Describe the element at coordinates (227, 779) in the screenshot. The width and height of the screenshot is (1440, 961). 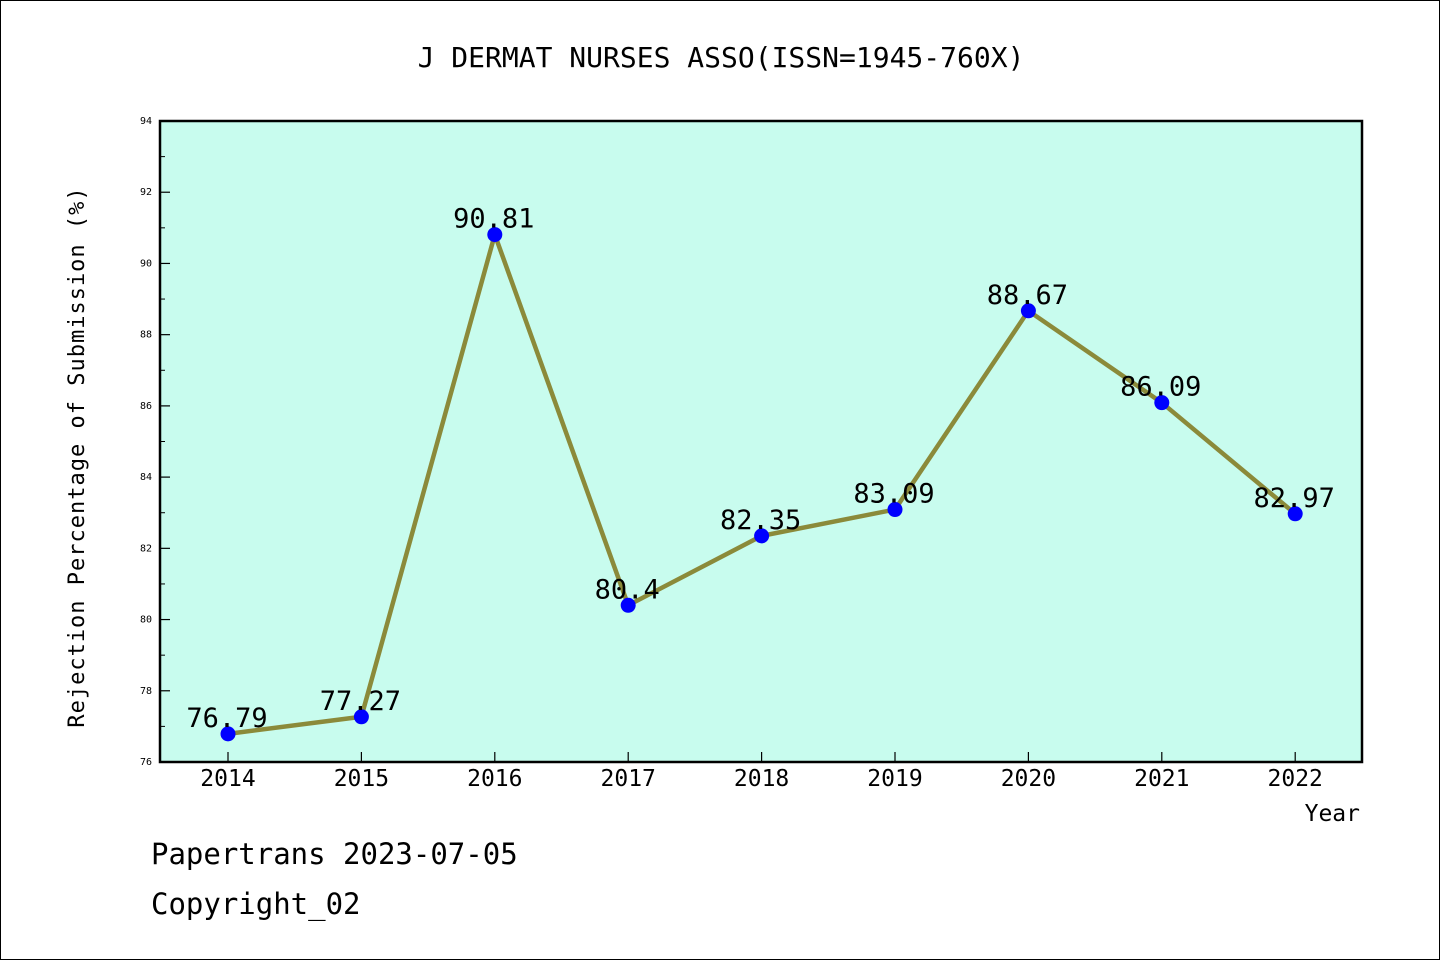
I see `x-tick-label: 2014` at that location.